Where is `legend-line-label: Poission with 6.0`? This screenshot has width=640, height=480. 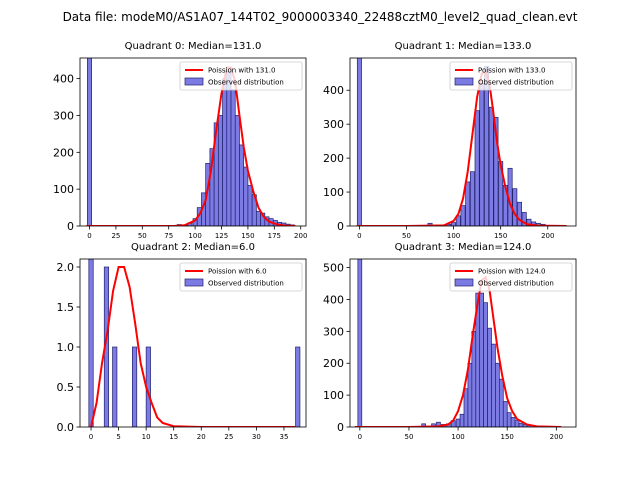 legend-line-label: Poission with 6.0 is located at coordinates (237, 272).